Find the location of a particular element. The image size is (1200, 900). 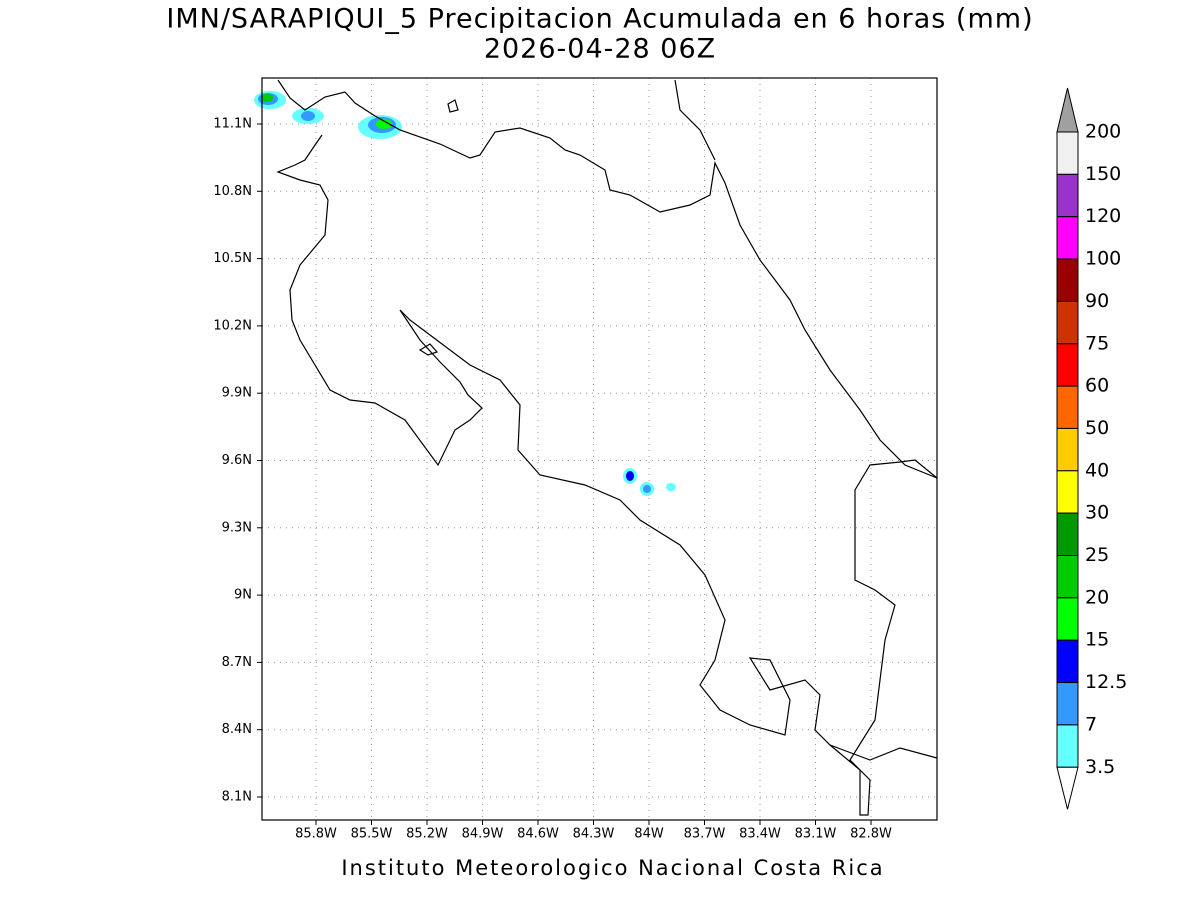

lat-label: 8.4N is located at coordinates (237, 729).